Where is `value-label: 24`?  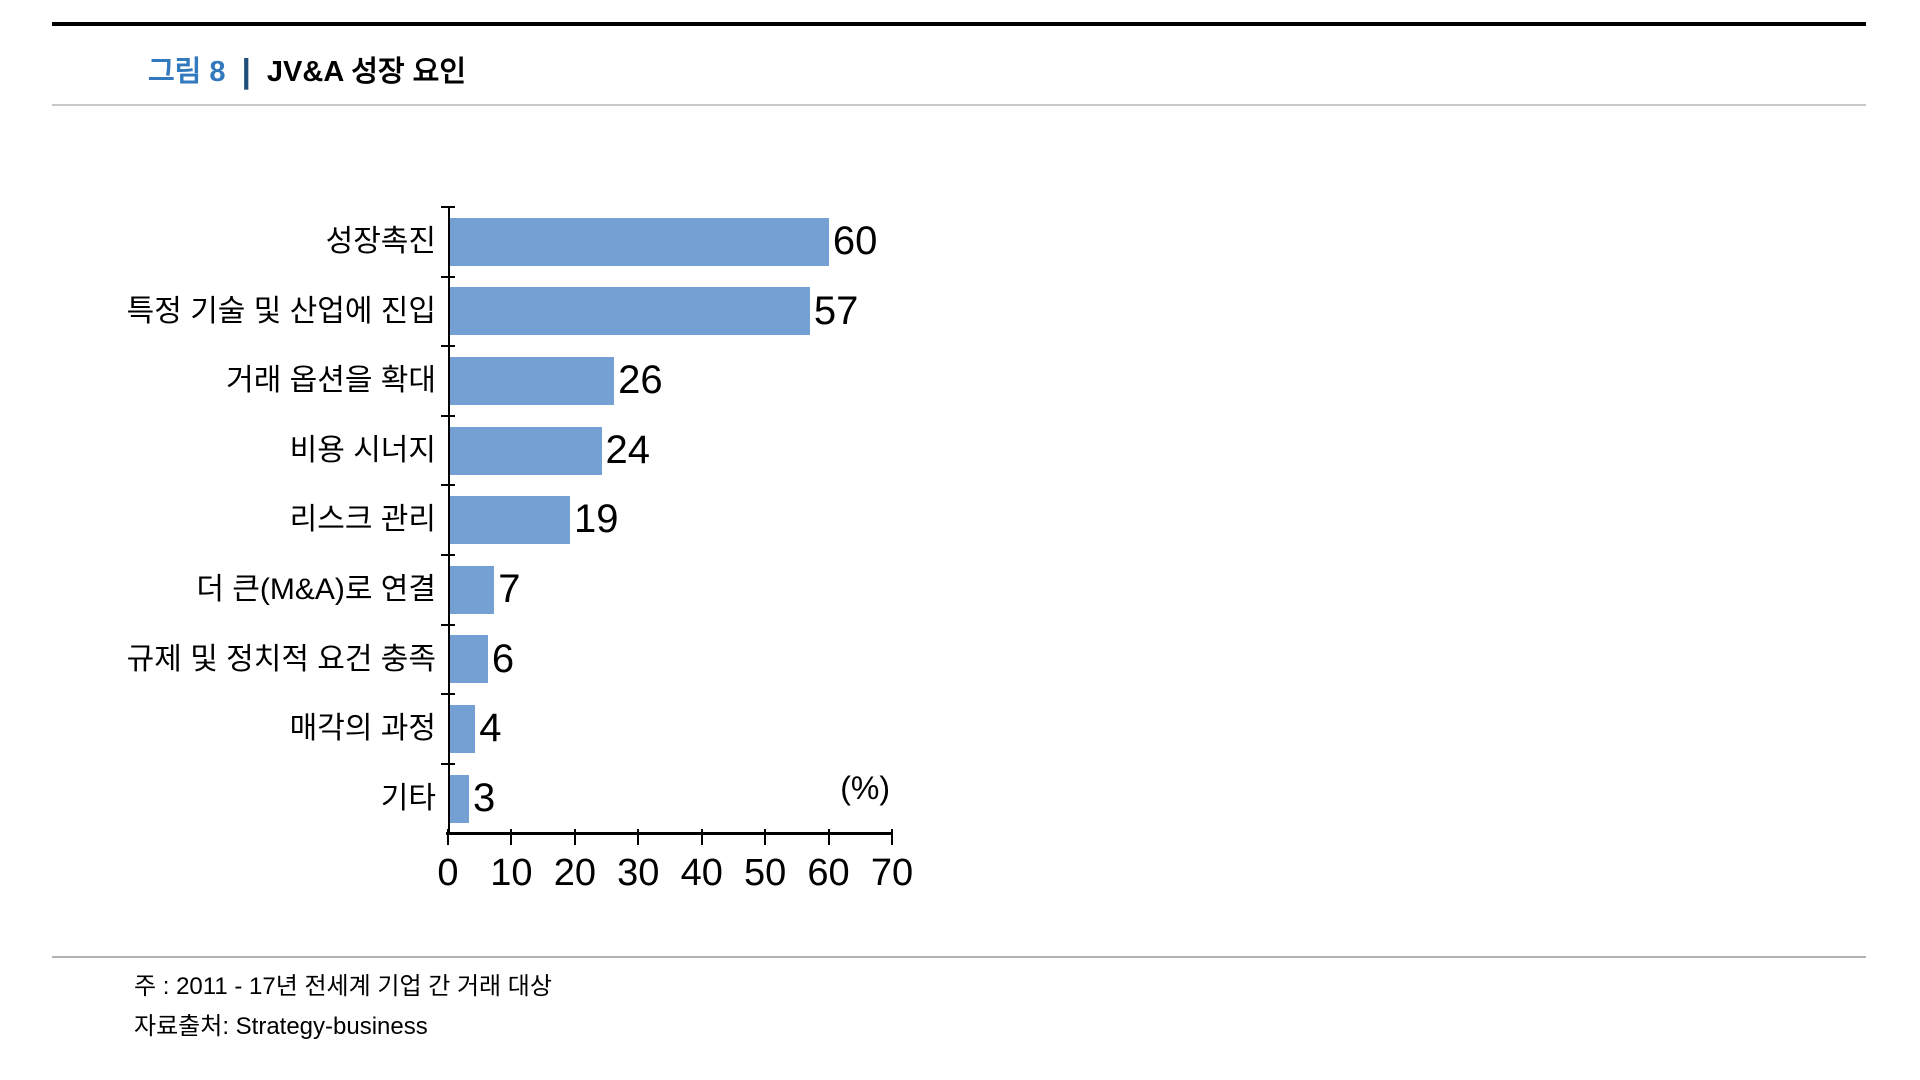 value-label: 24 is located at coordinates (628, 449).